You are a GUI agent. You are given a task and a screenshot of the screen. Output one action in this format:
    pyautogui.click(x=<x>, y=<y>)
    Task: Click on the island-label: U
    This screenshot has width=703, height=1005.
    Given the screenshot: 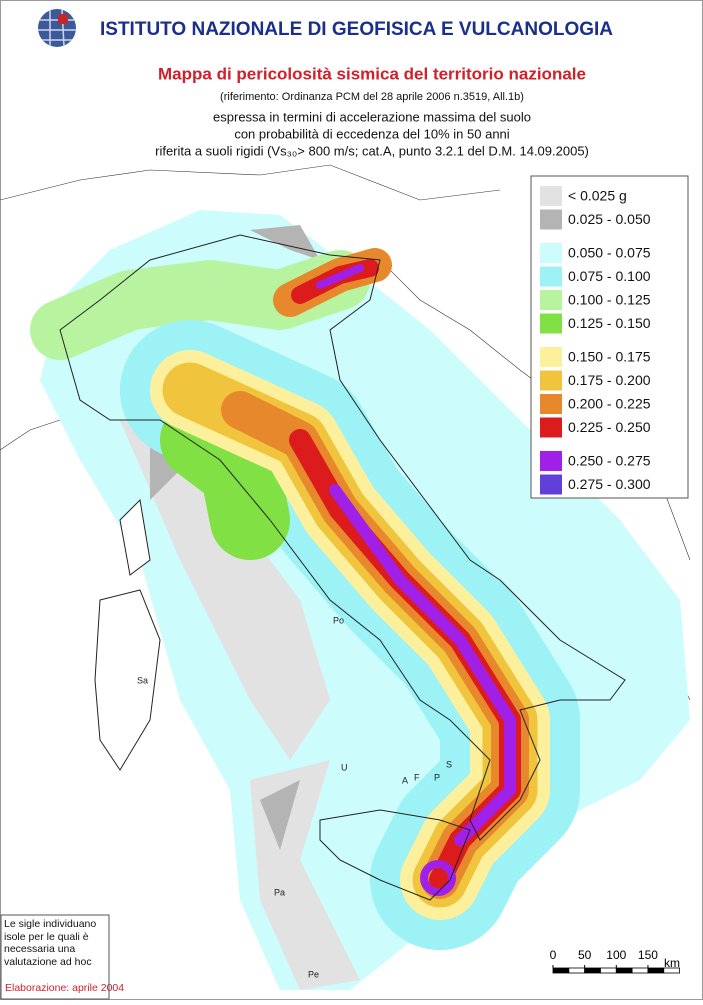 What is the action you would take?
    pyautogui.click(x=344, y=767)
    